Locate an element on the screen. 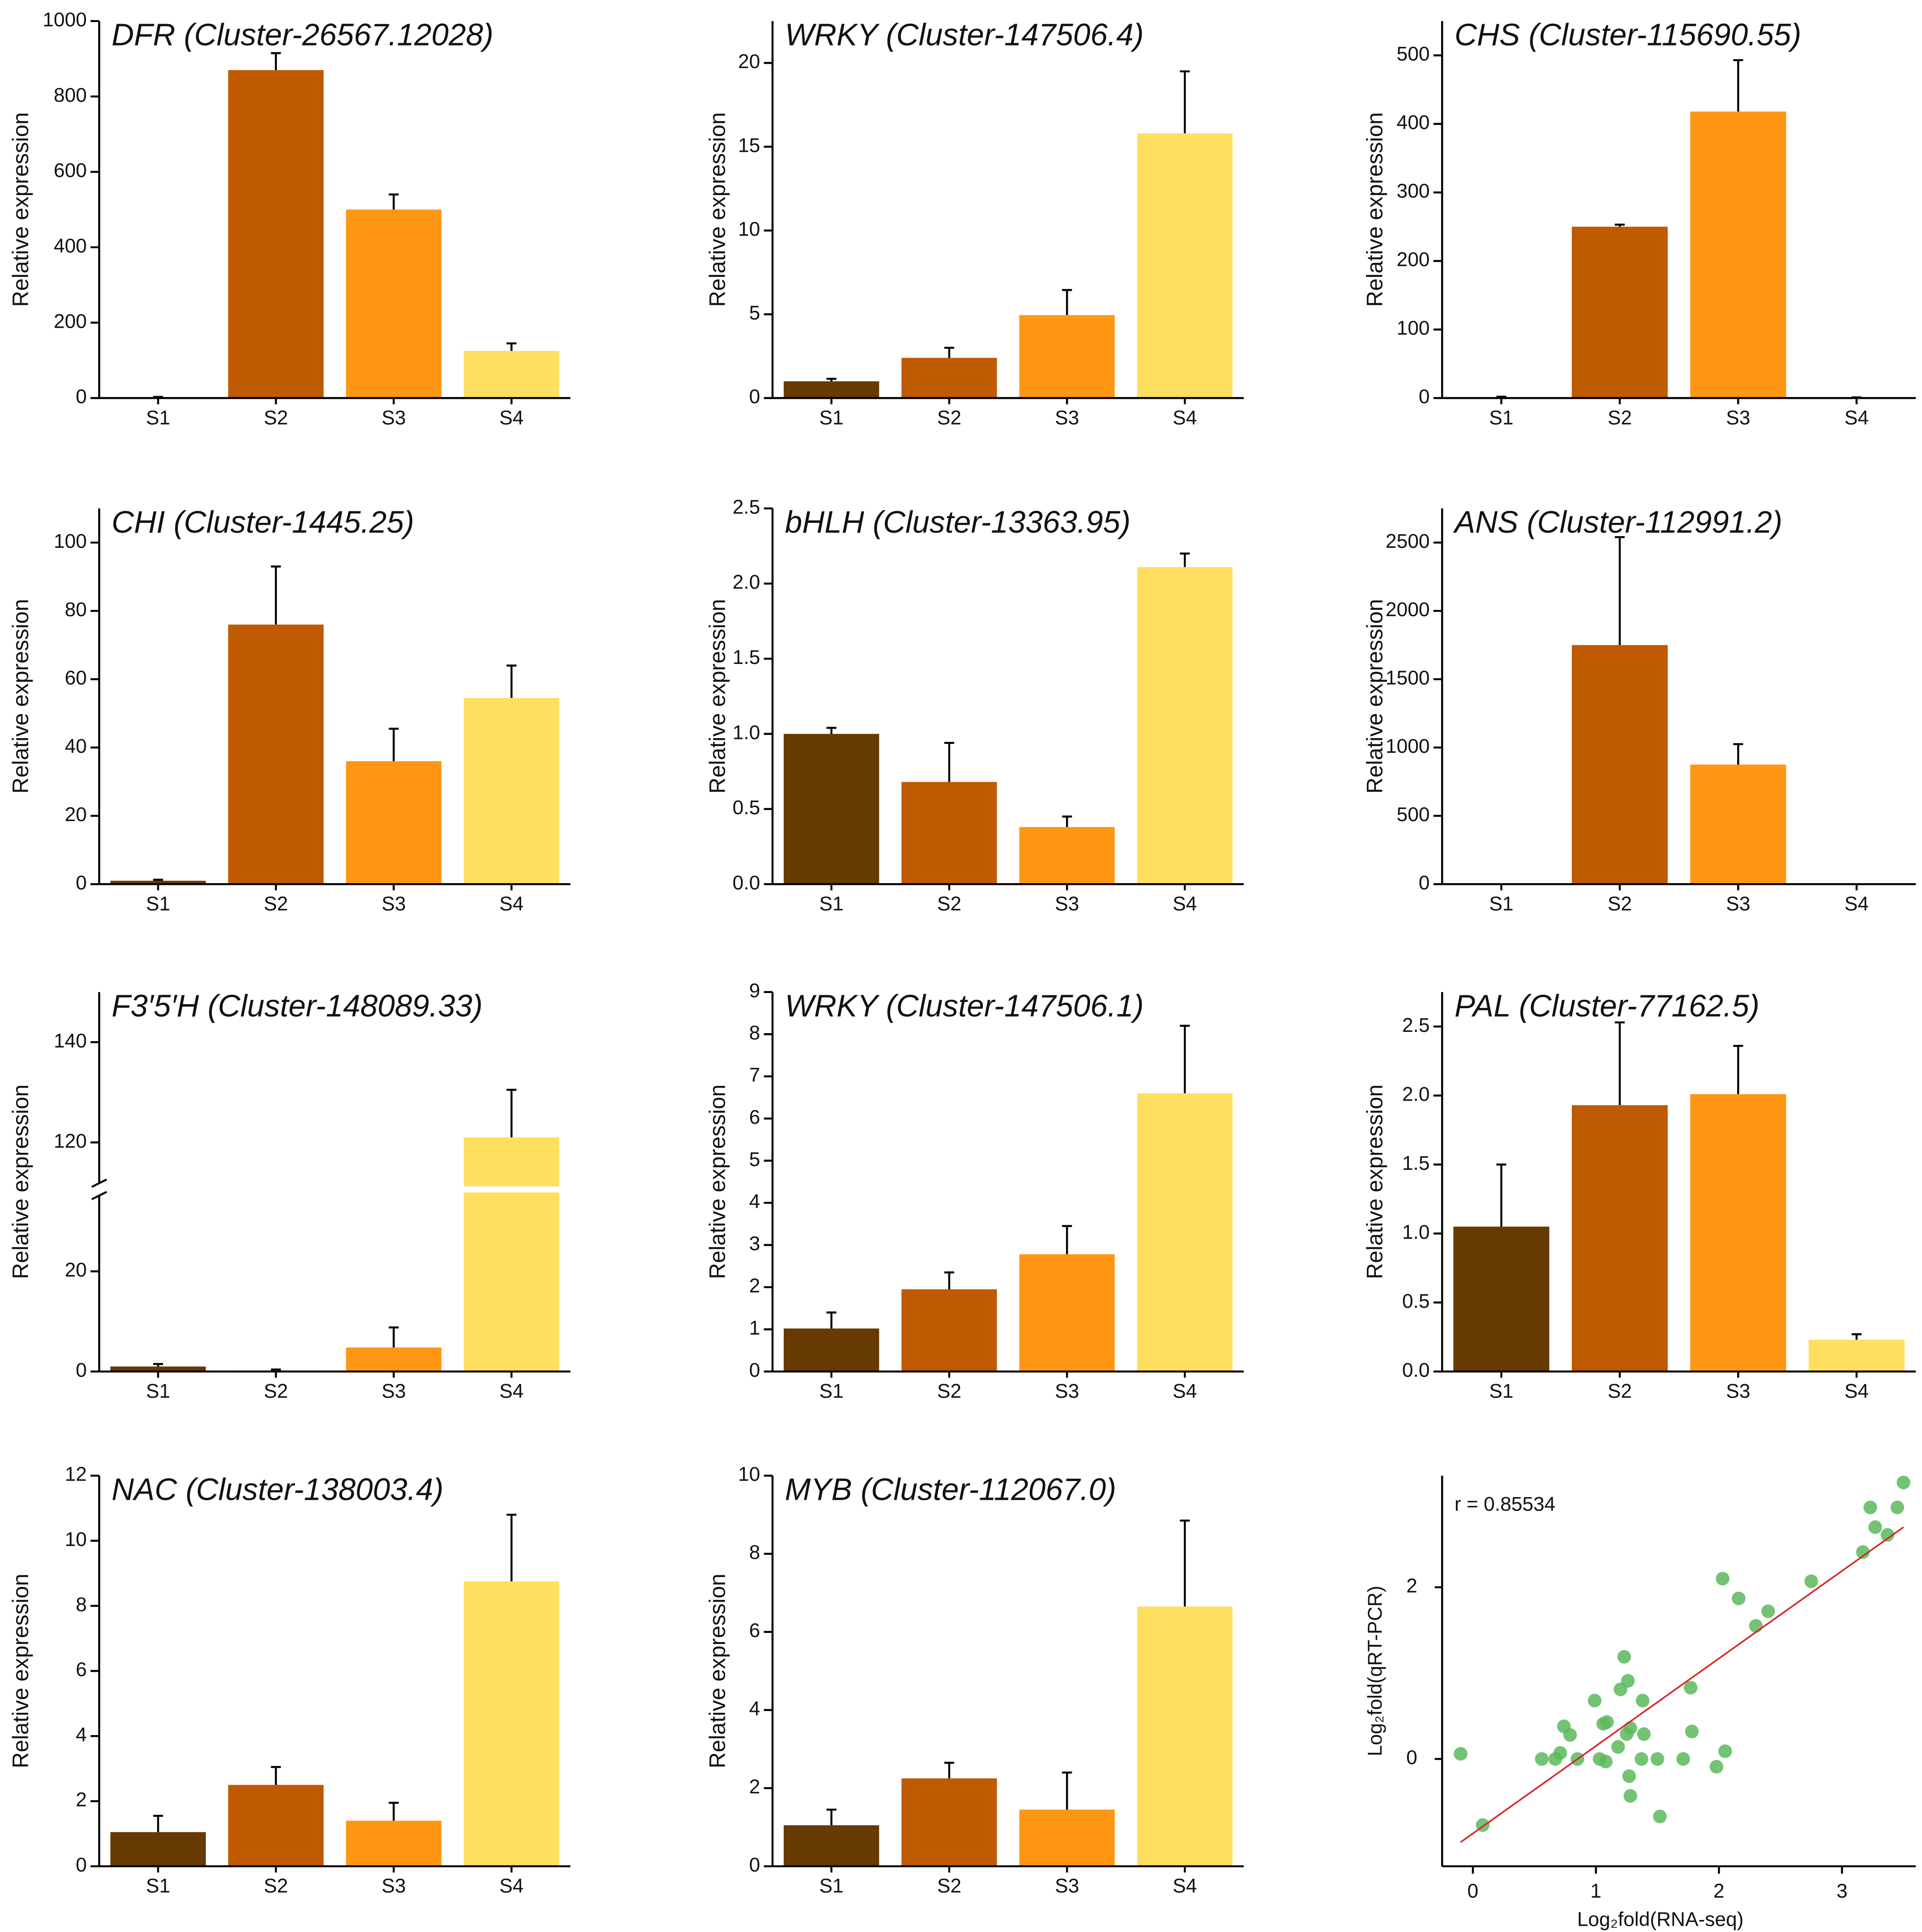 The width and height of the screenshot is (1922, 1932). y-tick-label: 120 is located at coordinates (70, 1141).